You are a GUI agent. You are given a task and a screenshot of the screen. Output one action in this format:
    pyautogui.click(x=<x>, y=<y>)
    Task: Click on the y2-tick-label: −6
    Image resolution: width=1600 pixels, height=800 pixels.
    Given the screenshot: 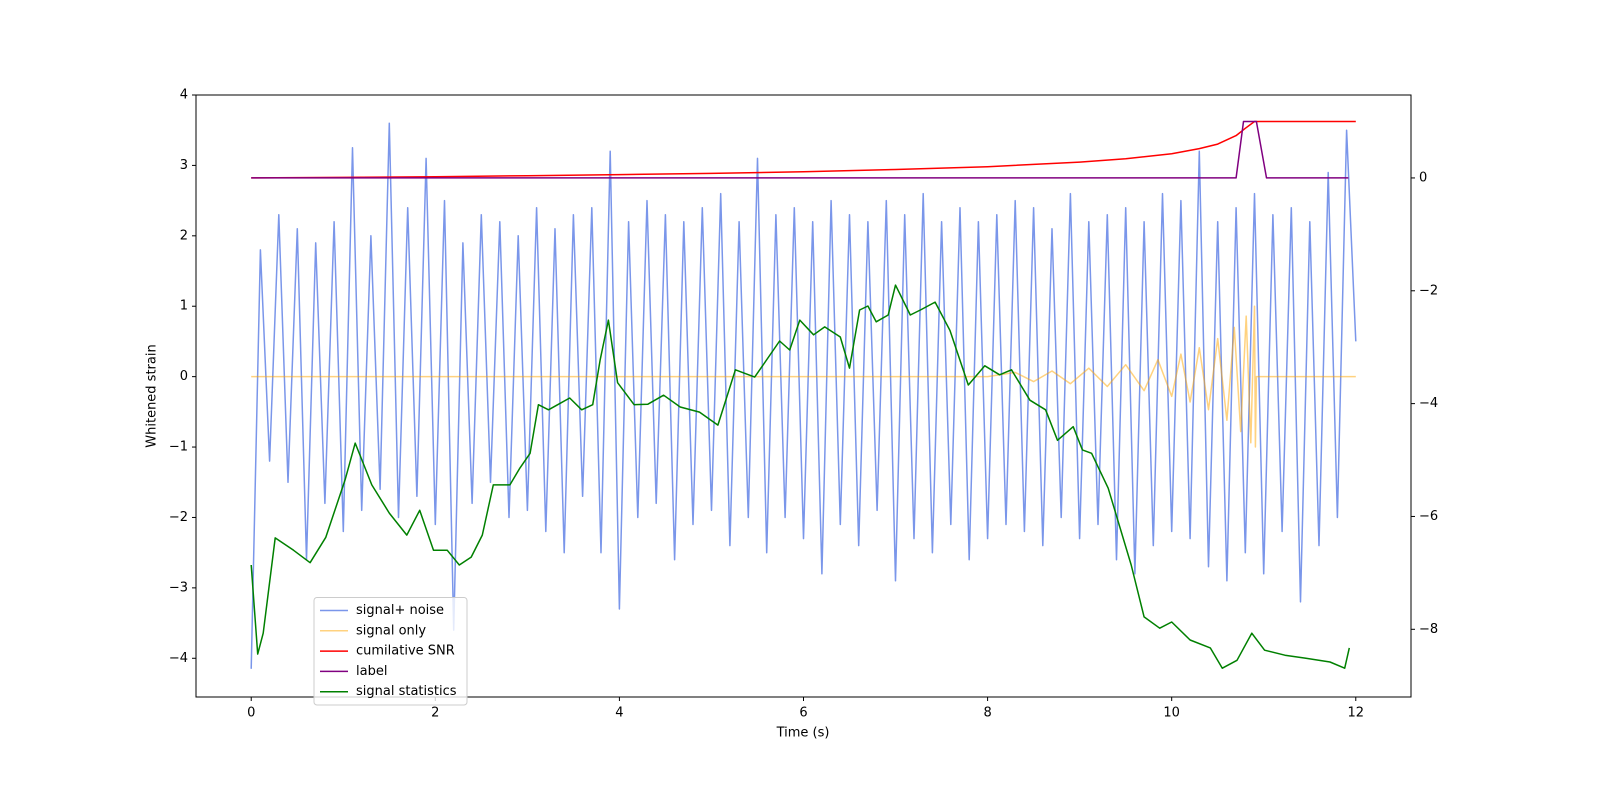 What is the action you would take?
    pyautogui.click(x=1428, y=516)
    